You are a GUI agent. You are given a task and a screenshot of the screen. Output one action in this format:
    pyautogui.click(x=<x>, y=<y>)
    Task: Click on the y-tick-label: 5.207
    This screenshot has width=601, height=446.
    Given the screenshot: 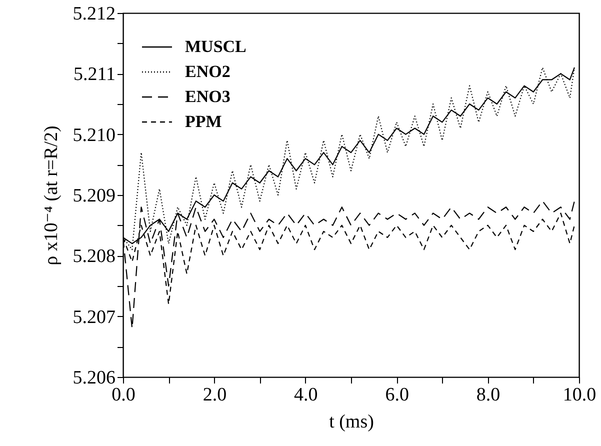 What is the action you would take?
    pyautogui.click(x=94, y=317)
    